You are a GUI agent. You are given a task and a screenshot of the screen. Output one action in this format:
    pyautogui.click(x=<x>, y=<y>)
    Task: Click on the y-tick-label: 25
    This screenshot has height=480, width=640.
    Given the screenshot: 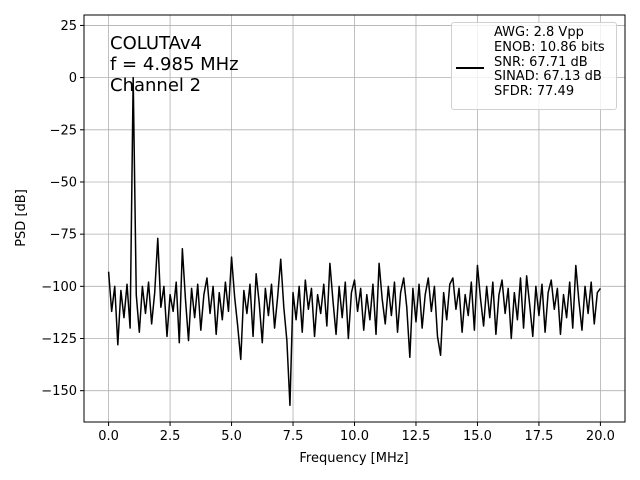 What is the action you would take?
    pyautogui.click(x=68, y=26)
    